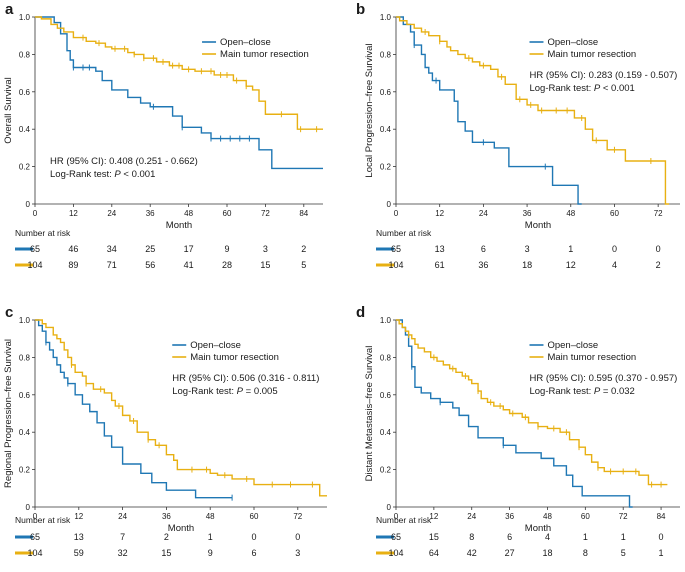  Describe the element at coordinates (581, 88) in the screenshot. I see `logrank-text: Log-Rank test: P < 0.001` at that location.